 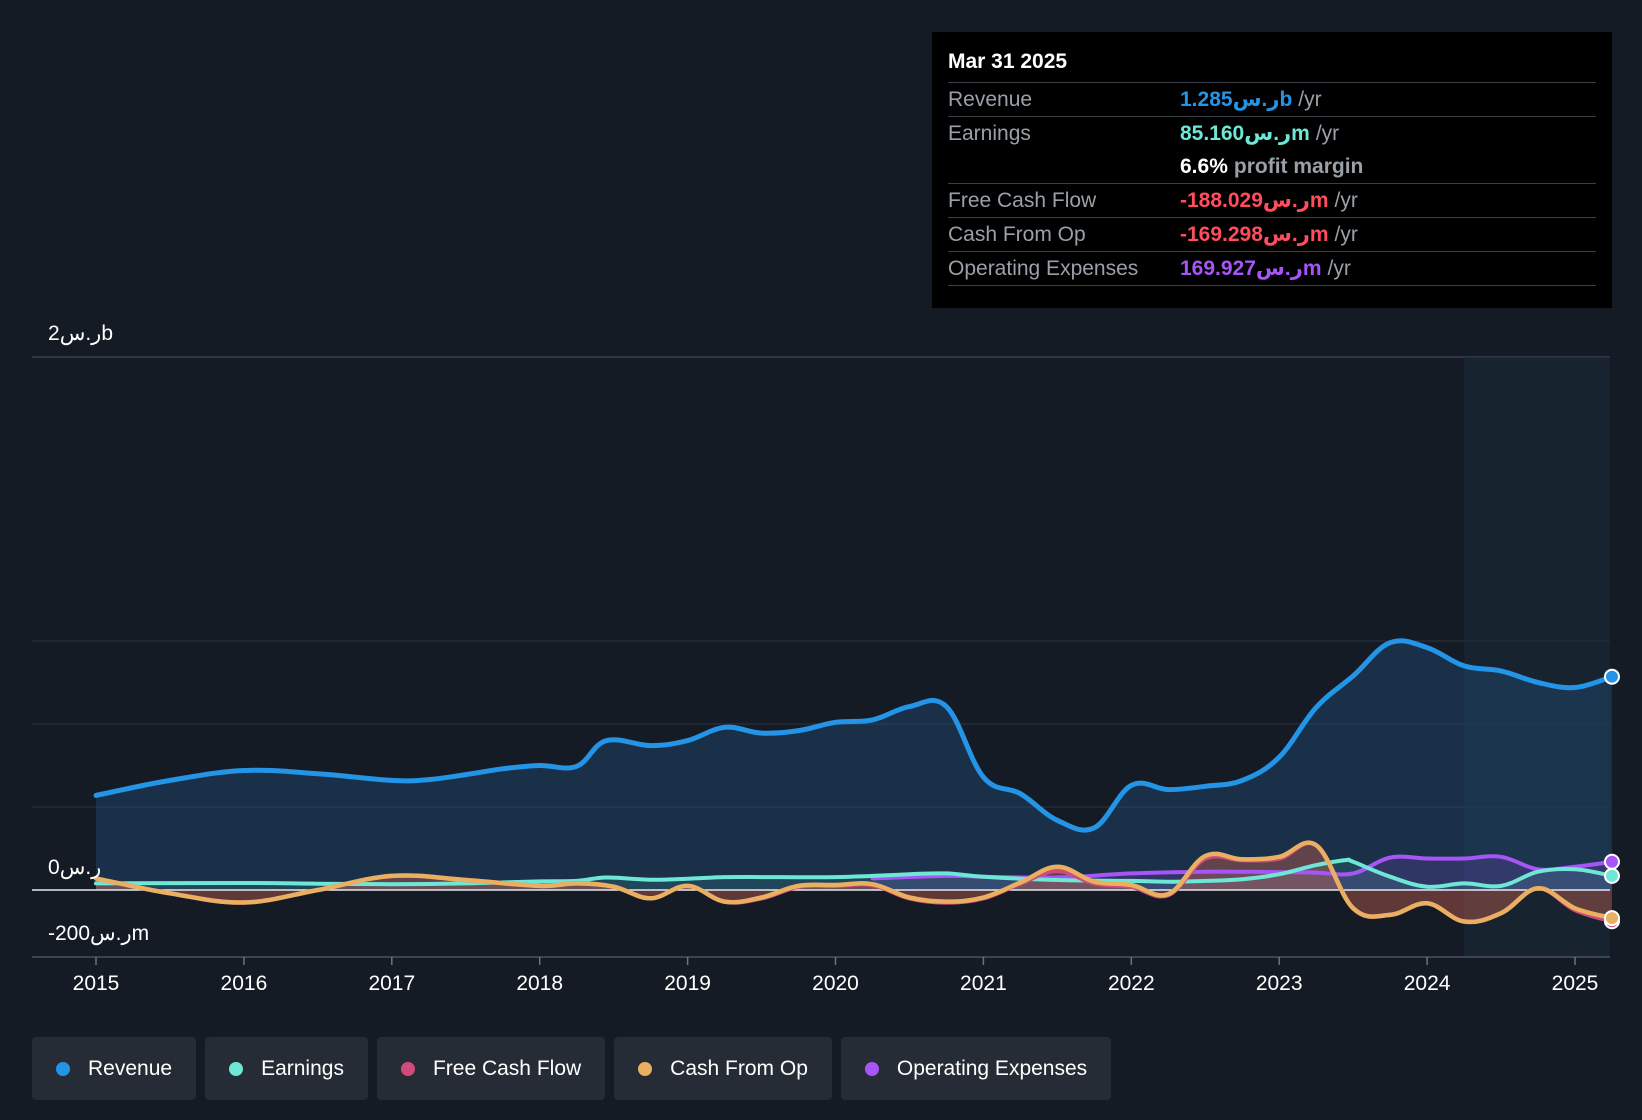 I want to click on end-dot-earnings, so click(x=1611, y=875).